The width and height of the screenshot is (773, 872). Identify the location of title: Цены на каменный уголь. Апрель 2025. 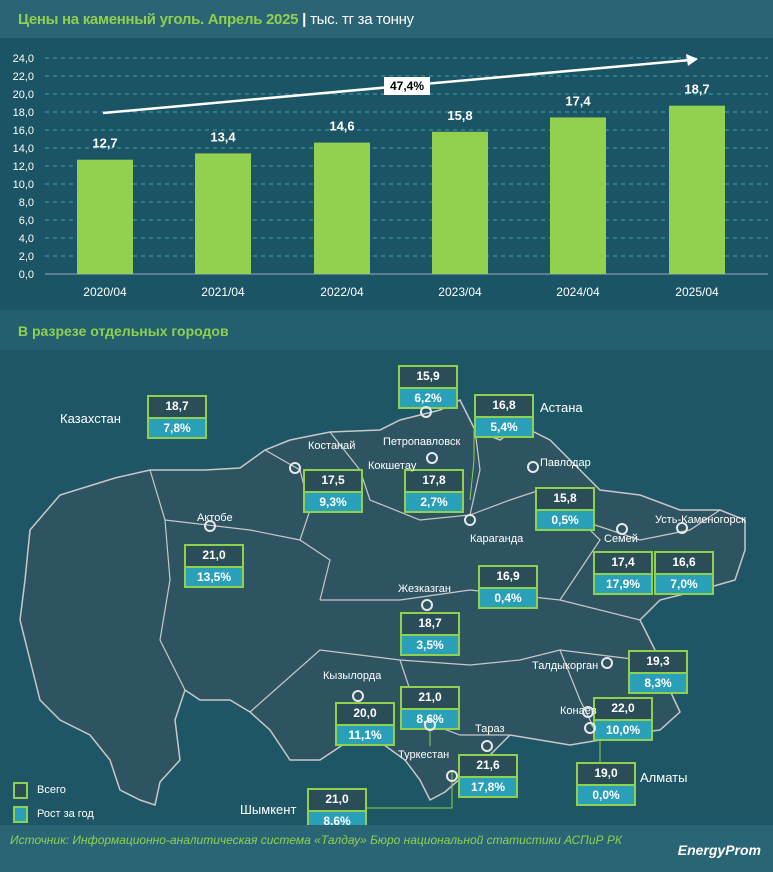
(158, 19).